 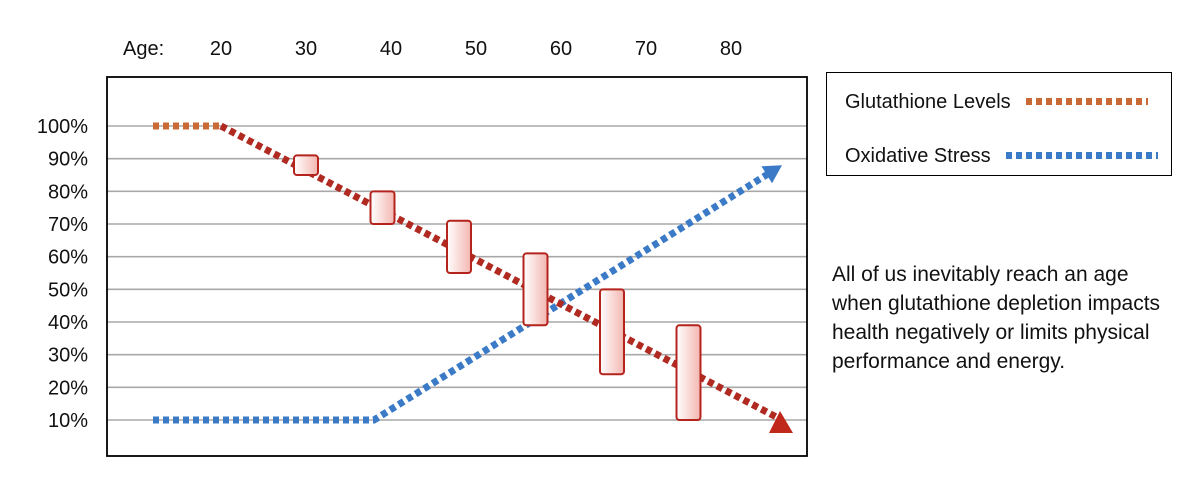 I want to click on y-tick-label: 10%, so click(x=68, y=421).